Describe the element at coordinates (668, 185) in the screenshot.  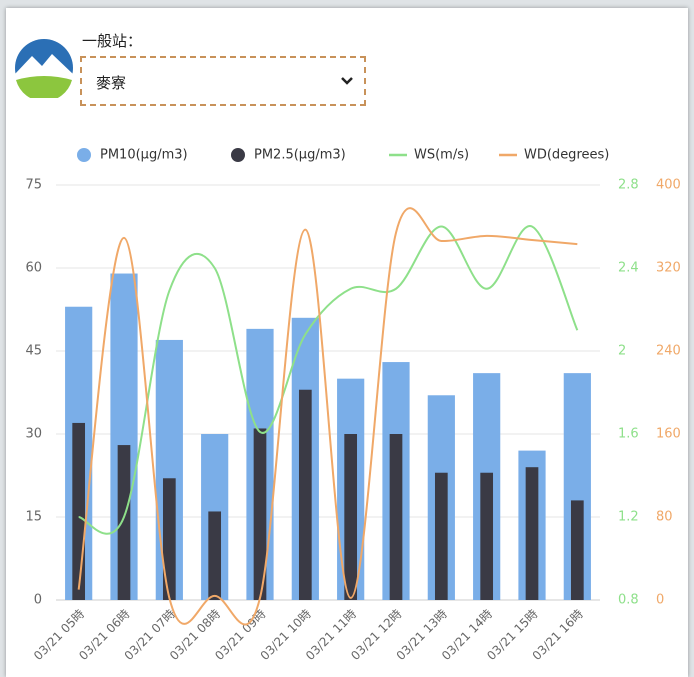
I see `tick-label: 400` at that location.